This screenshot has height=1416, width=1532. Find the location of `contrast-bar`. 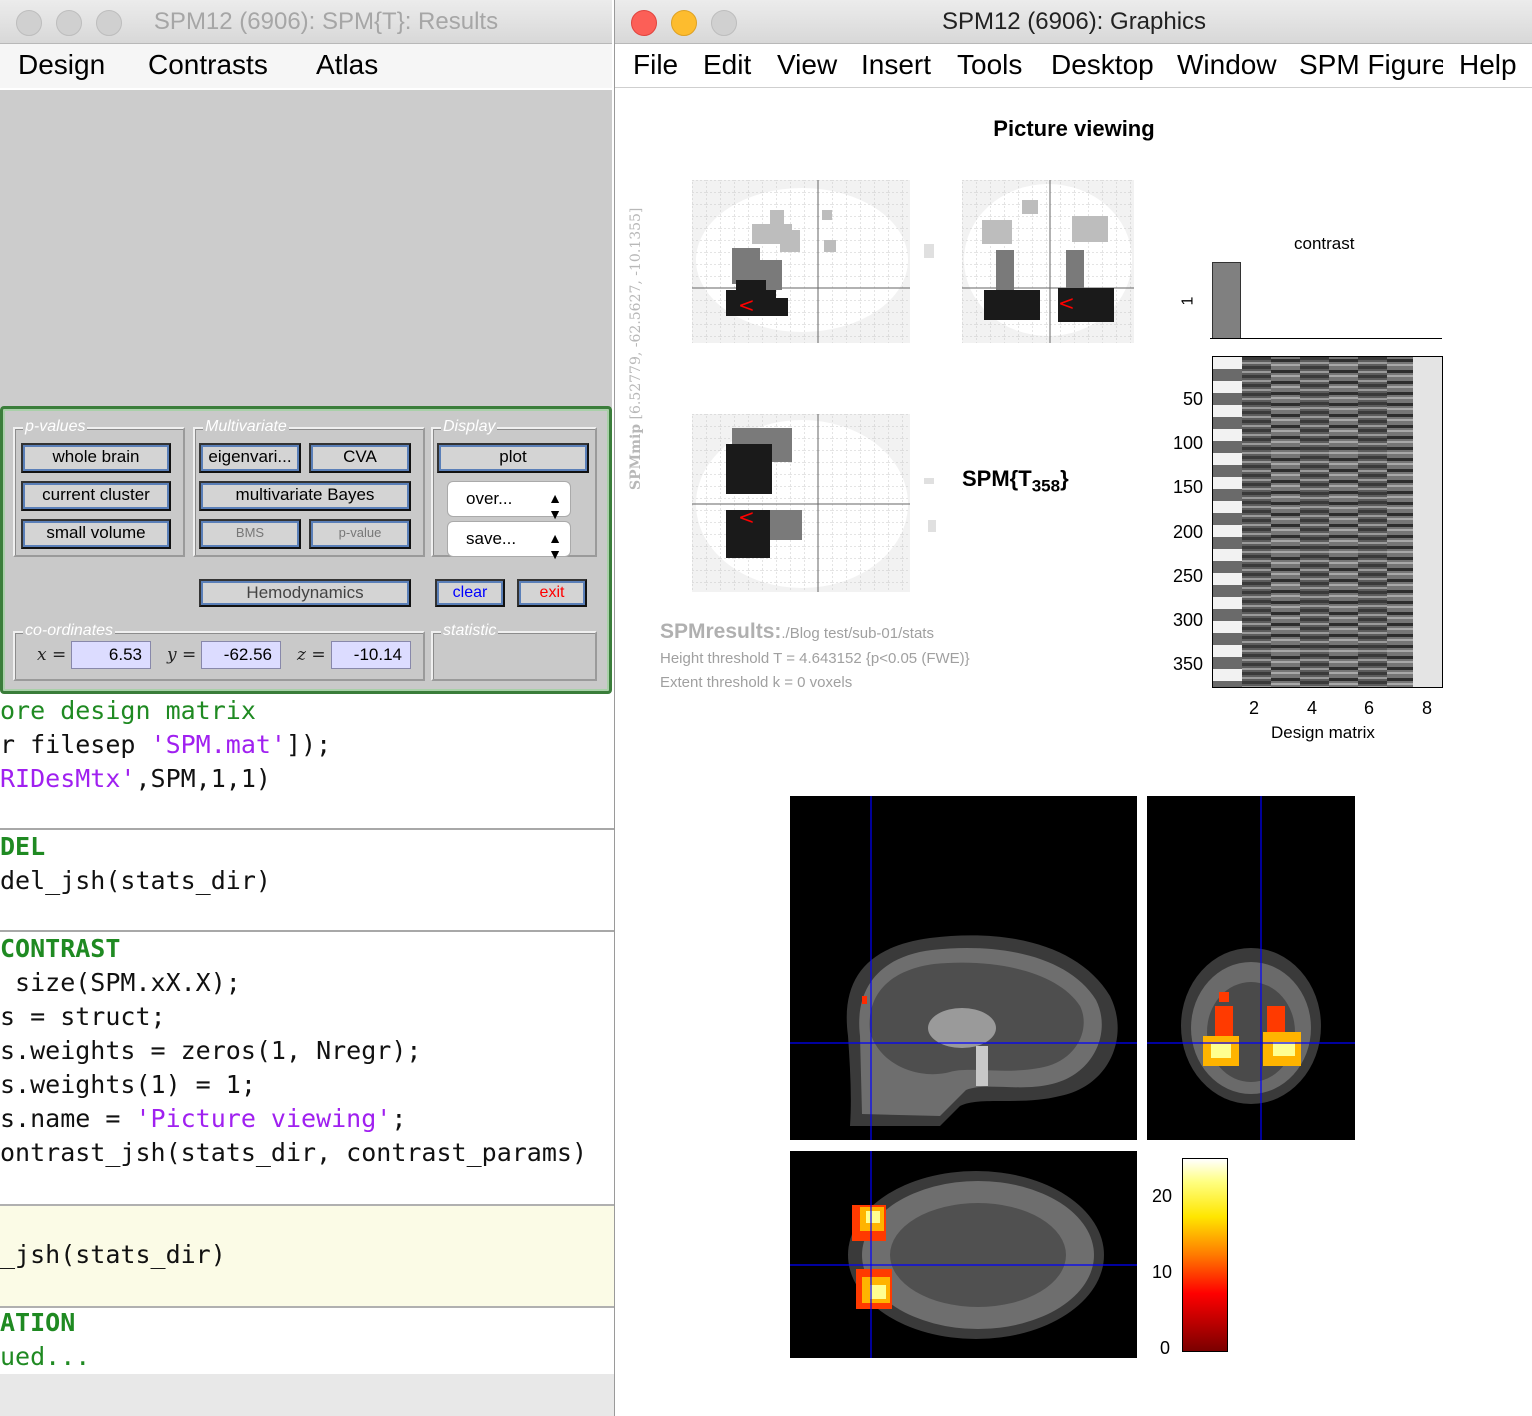

contrast-bar is located at coordinates (1226, 300).